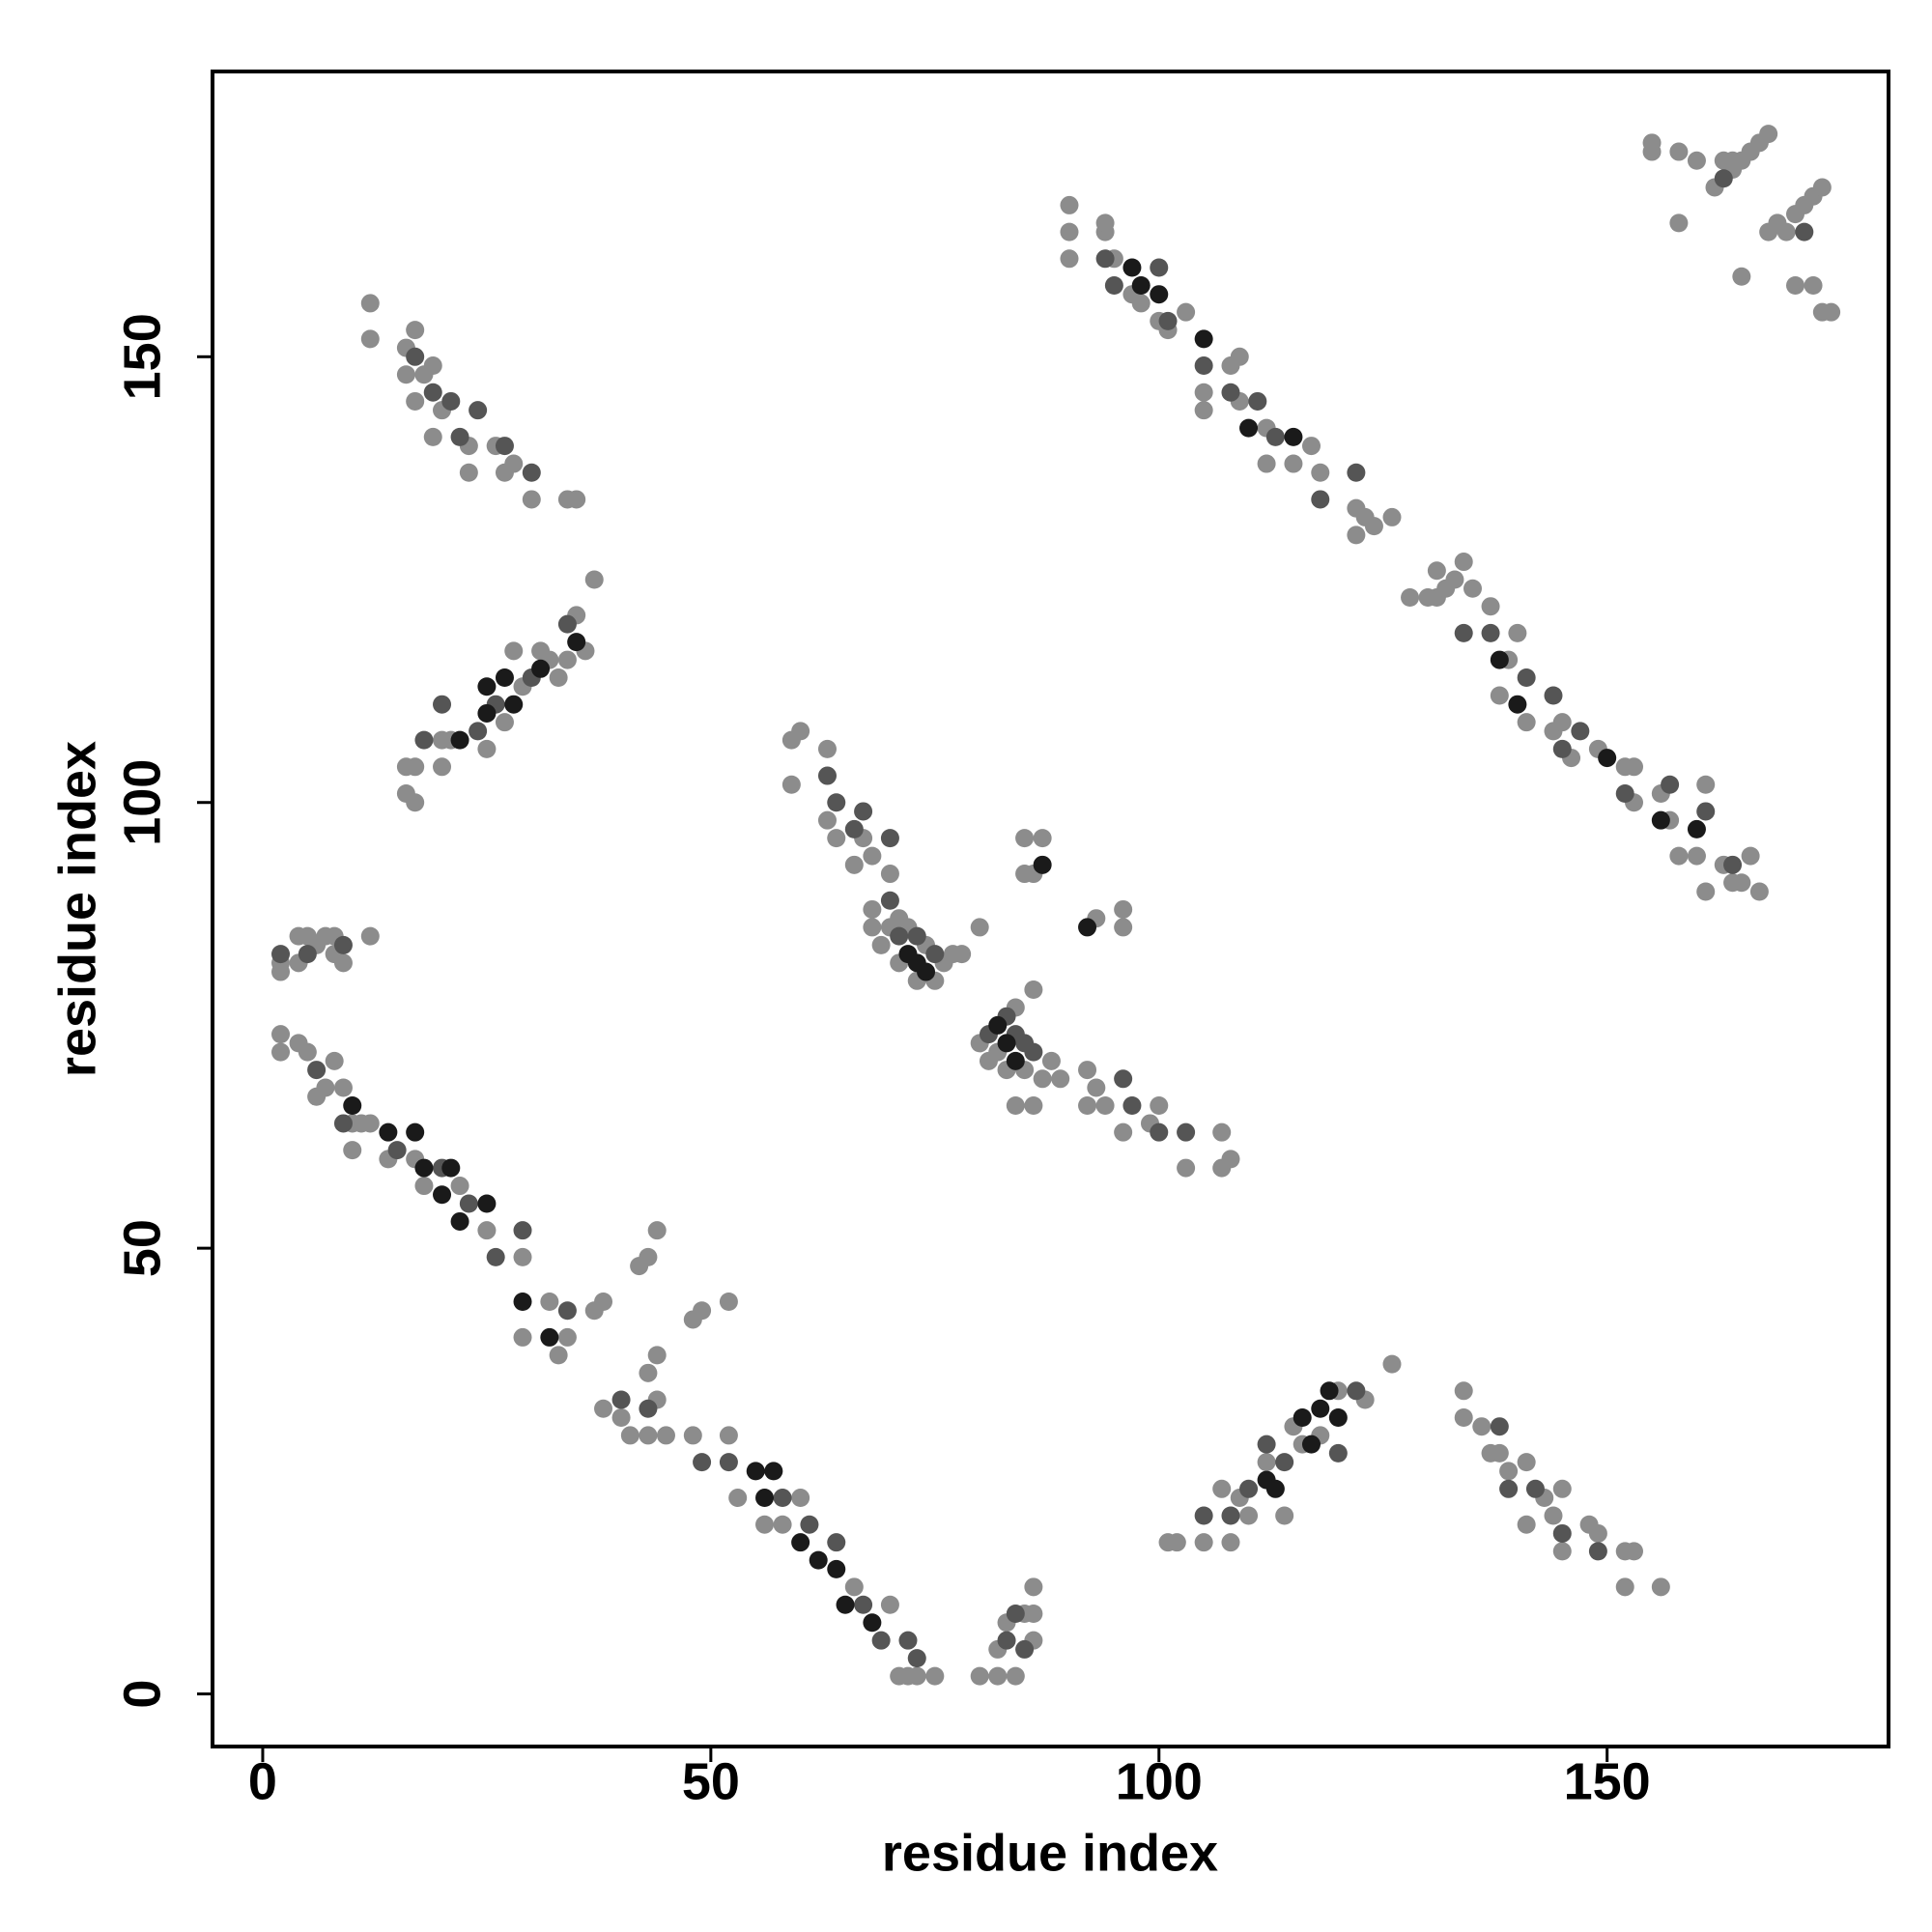 This screenshot has height=1932, width=1932. I want to click on x-tick-label: 50, so click(711, 1781).